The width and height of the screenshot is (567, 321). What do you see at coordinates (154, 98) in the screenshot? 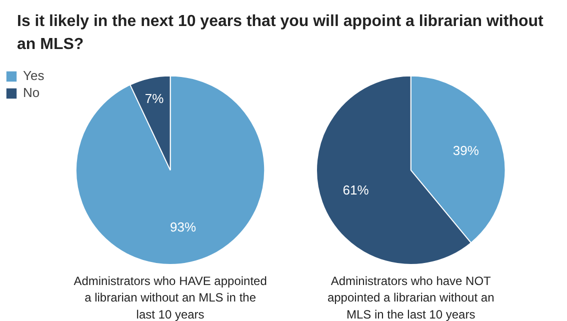
I see `data-label: 7%` at bounding box center [154, 98].